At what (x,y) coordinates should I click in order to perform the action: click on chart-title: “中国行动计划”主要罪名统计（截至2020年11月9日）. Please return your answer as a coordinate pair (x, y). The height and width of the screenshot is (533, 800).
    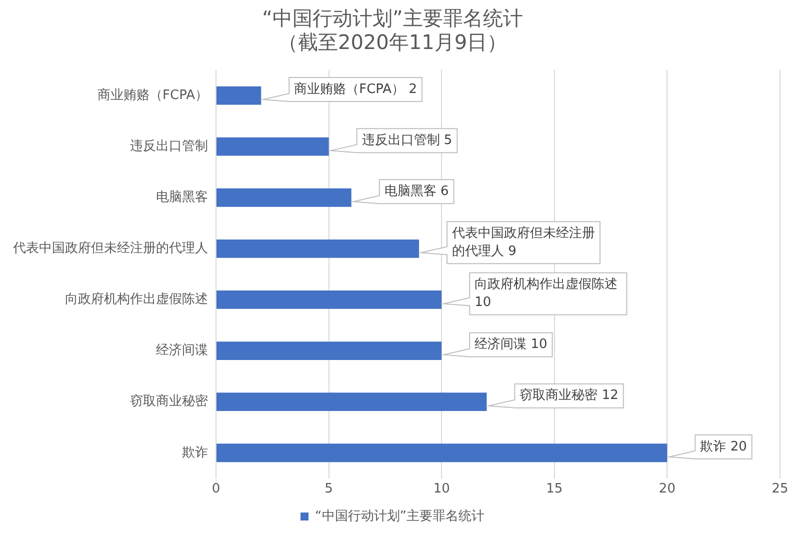
    Looking at the image, I should click on (392, 30).